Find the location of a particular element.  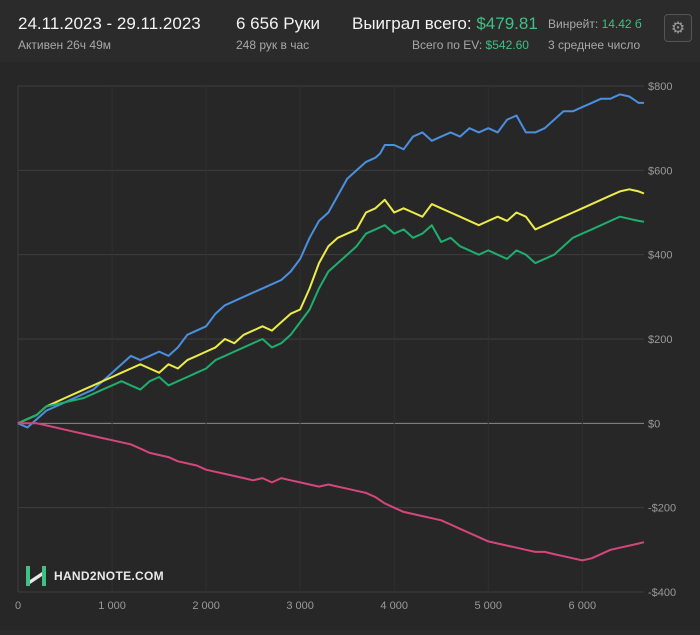

ev-total: Всего по EV: $542.60 is located at coordinates (470, 45).